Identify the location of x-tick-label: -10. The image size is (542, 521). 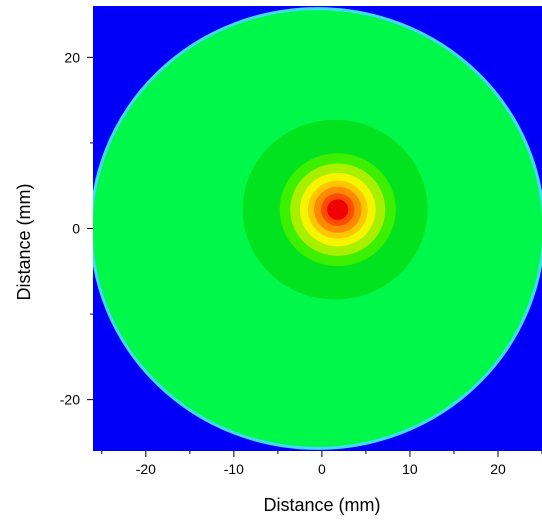
(234, 469).